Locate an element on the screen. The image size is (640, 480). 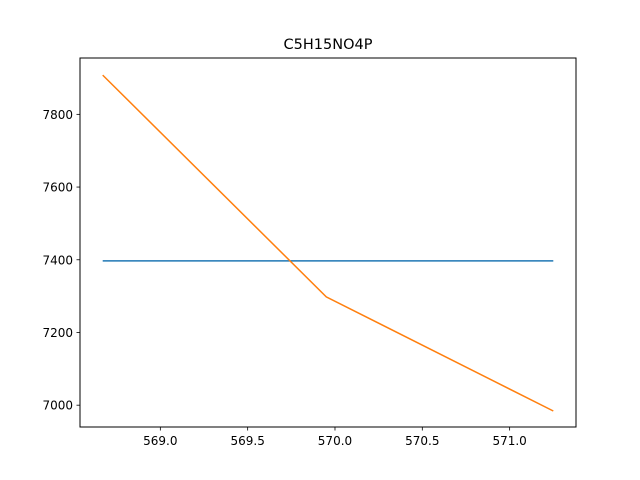
x-tick-label: 570.5 is located at coordinates (422, 441).